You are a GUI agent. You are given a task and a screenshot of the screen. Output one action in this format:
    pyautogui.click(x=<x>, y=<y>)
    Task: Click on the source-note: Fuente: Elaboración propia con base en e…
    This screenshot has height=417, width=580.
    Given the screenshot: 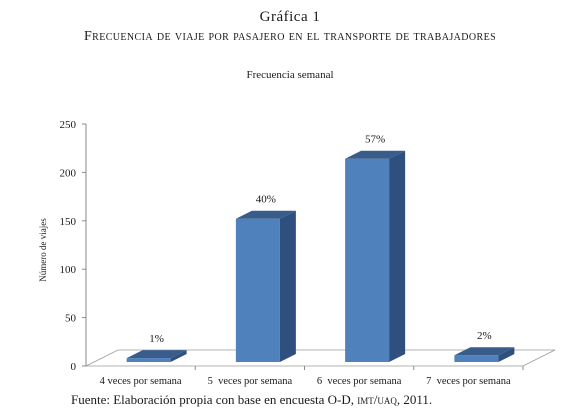 What is the action you would take?
    pyautogui.click(x=251, y=400)
    